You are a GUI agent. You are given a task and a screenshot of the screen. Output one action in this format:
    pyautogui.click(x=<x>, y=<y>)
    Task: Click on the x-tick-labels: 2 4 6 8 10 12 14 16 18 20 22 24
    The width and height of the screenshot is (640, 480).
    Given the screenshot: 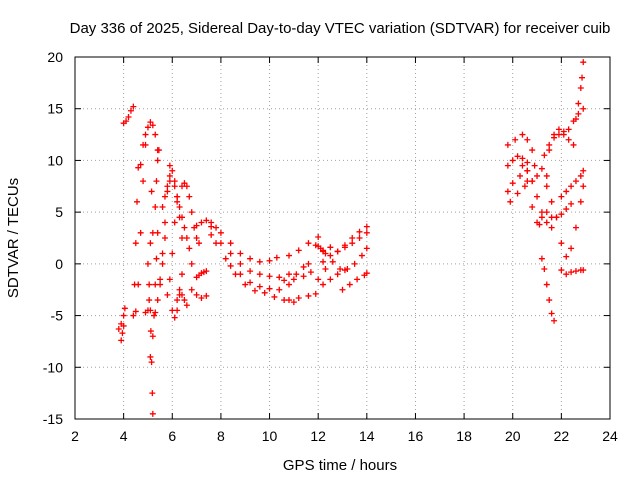 What is the action you would take?
    pyautogui.click(x=344, y=436)
    